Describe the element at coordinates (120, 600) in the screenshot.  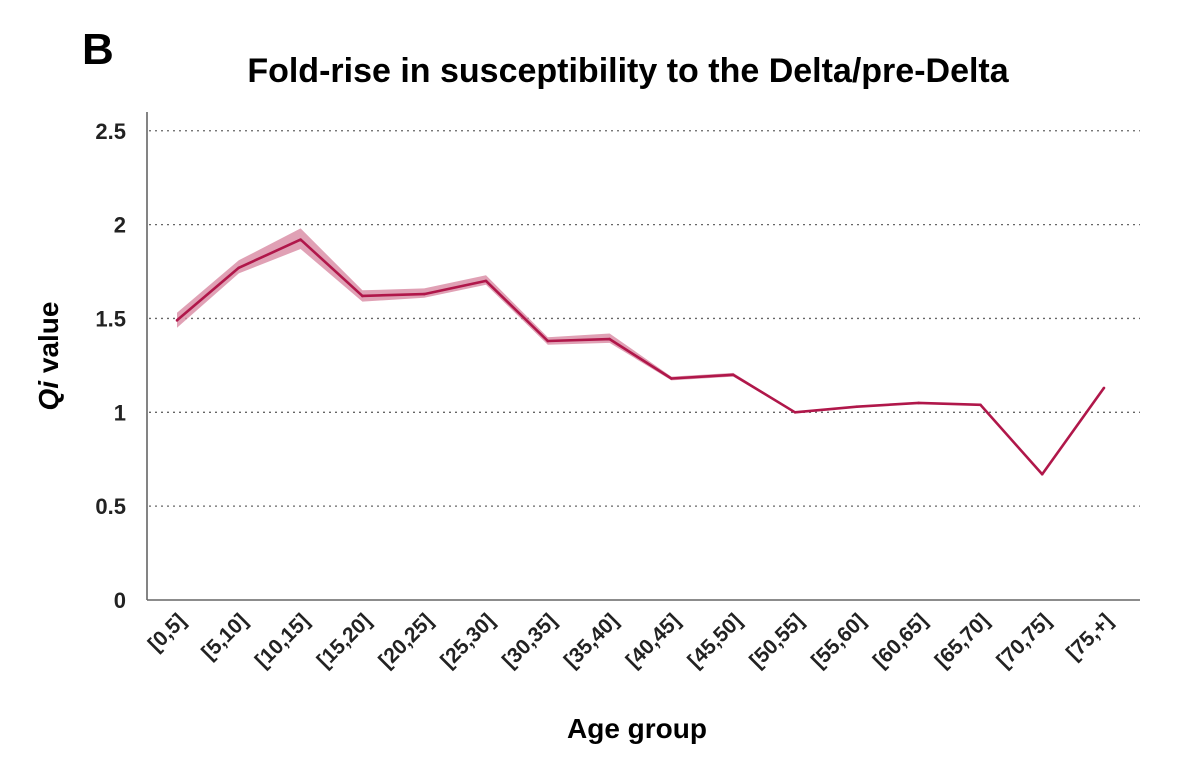
I see `y-tick-label: 0` at that location.